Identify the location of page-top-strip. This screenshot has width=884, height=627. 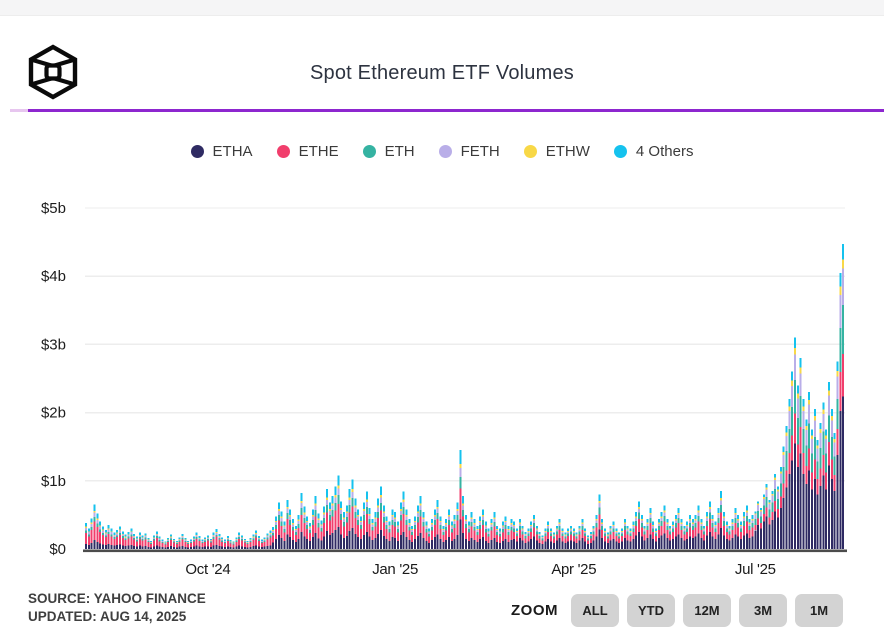
(442, 8).